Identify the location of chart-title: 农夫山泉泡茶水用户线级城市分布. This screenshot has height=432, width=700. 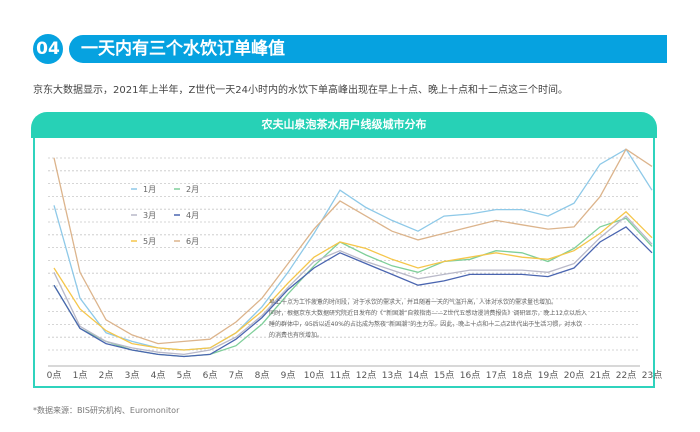
(344, 125).